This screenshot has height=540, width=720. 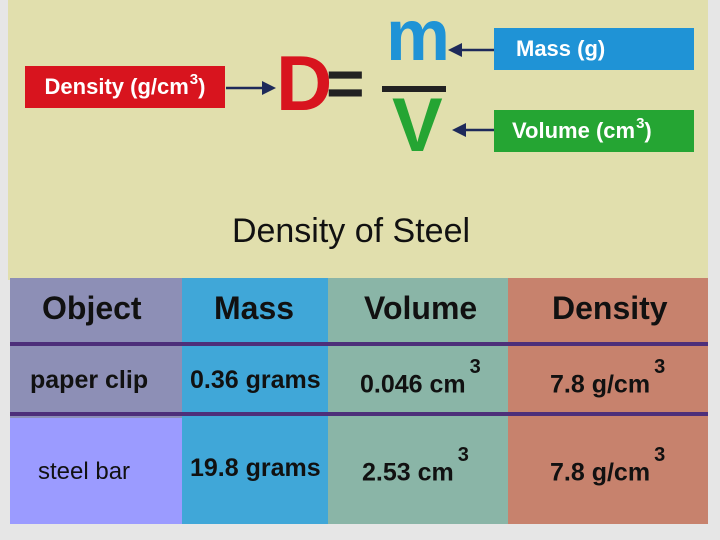 I want to click on density-label-exponent: 3, so click(x=194, y=79).